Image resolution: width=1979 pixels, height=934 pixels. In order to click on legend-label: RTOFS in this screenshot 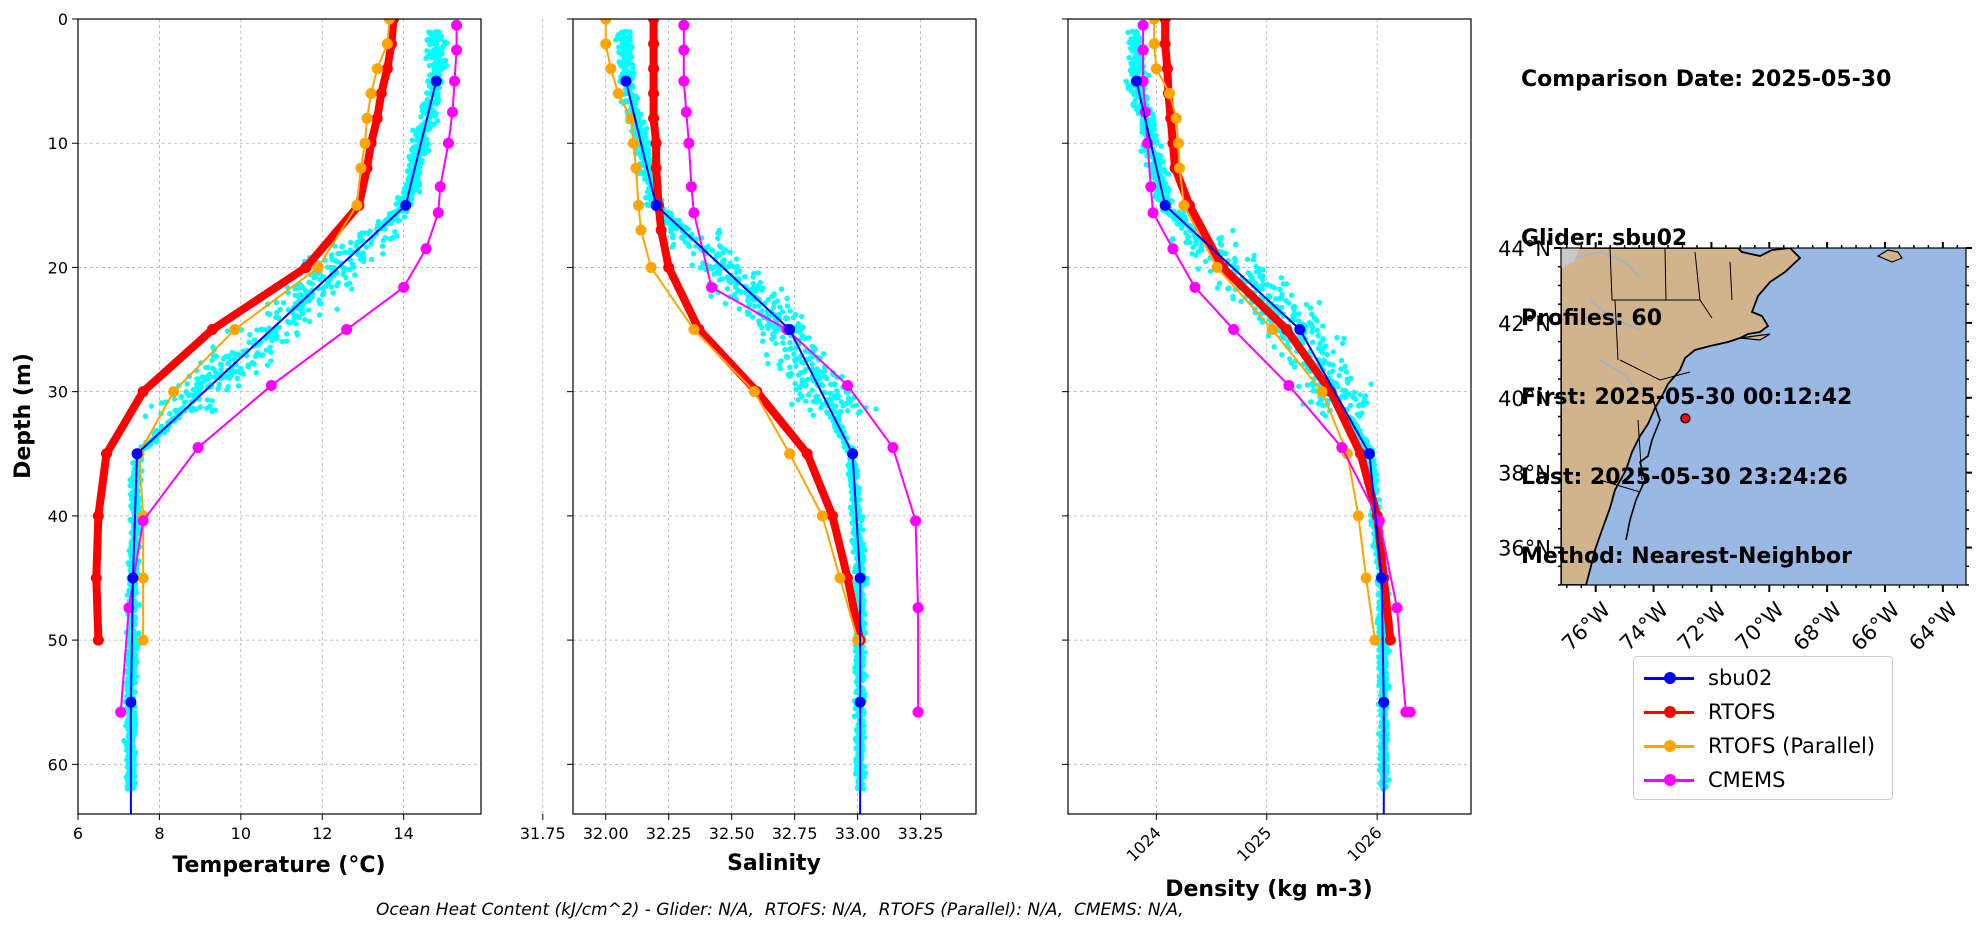, I will do `click(1742, 712)`.